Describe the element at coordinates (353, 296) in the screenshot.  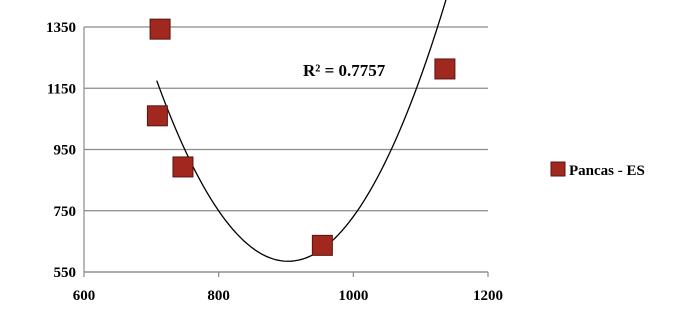
I see `x-tick-label: 1000` at that location.